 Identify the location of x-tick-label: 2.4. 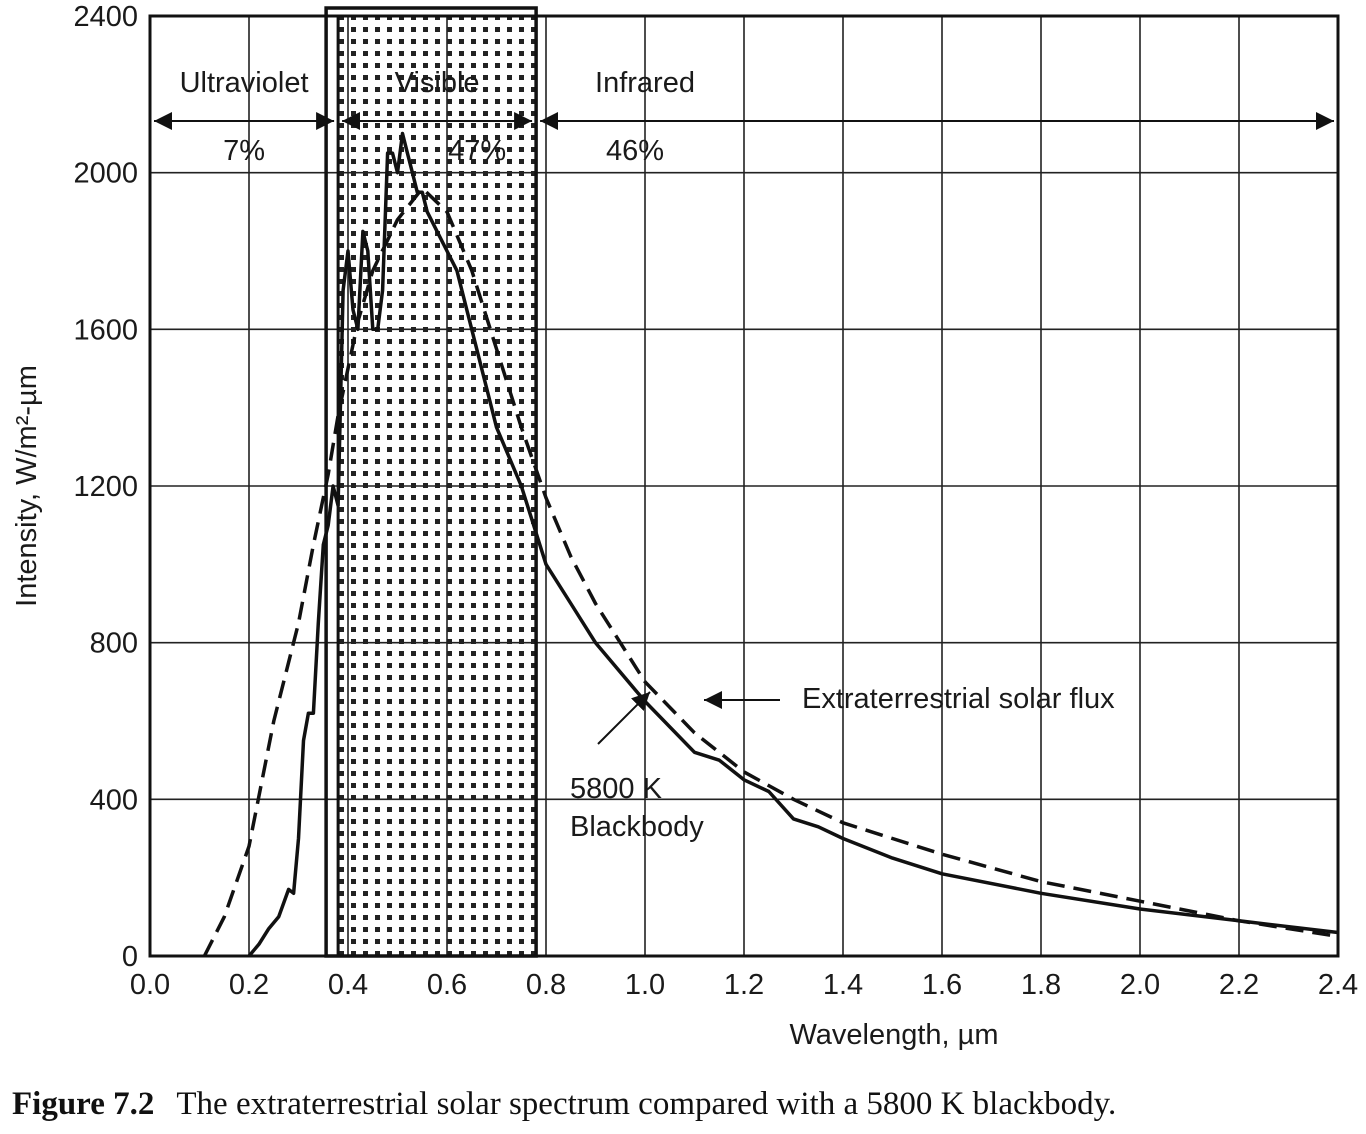
(1338, 985).